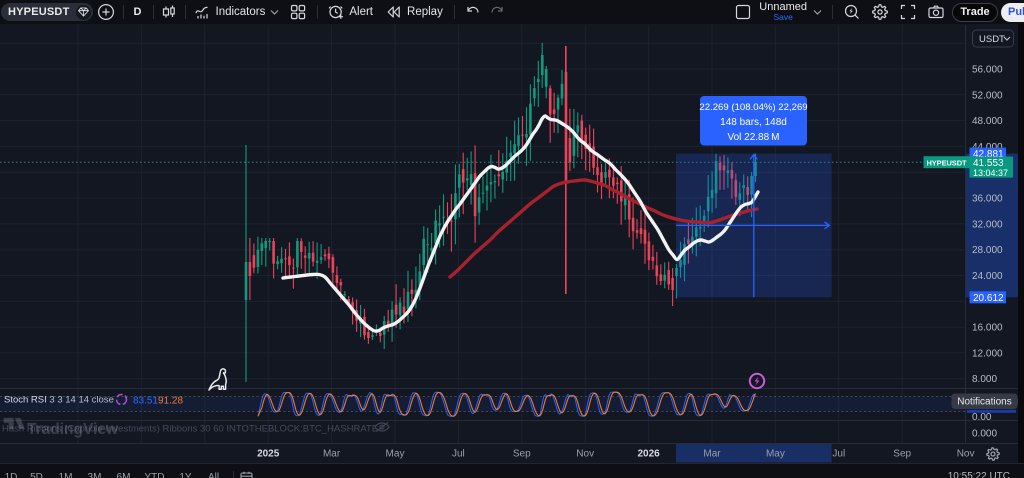 This screenshot has width=1024, height=478. I want to click on svg-text: 48.000, so click(987, 121).